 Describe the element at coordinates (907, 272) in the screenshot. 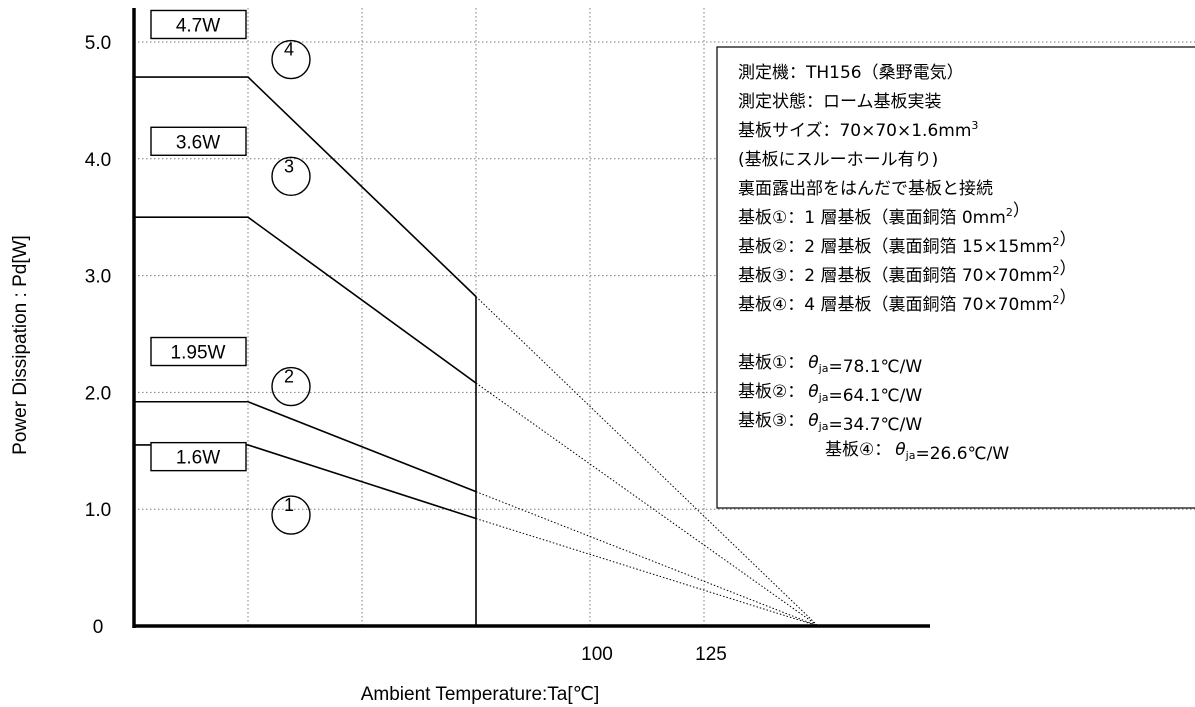

I see `note-line-8: 基板③：2 層基板（裏面銅箔 70×70mm2）` at that location.